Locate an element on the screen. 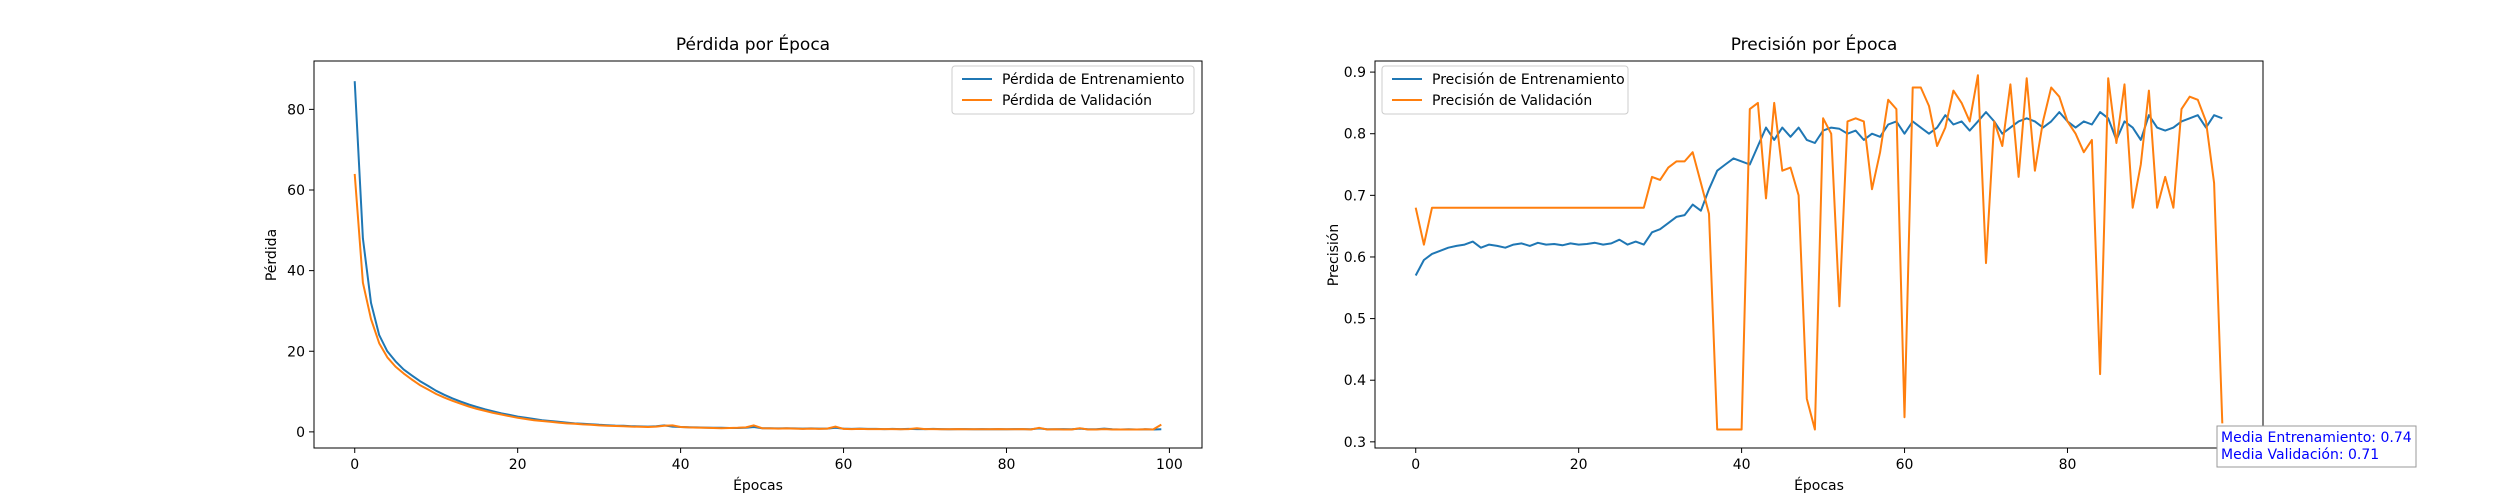 This screenshot has height=500, width=2500. accuracy-y-tick-label: 0.3 is located at coordinates (1355, 443).